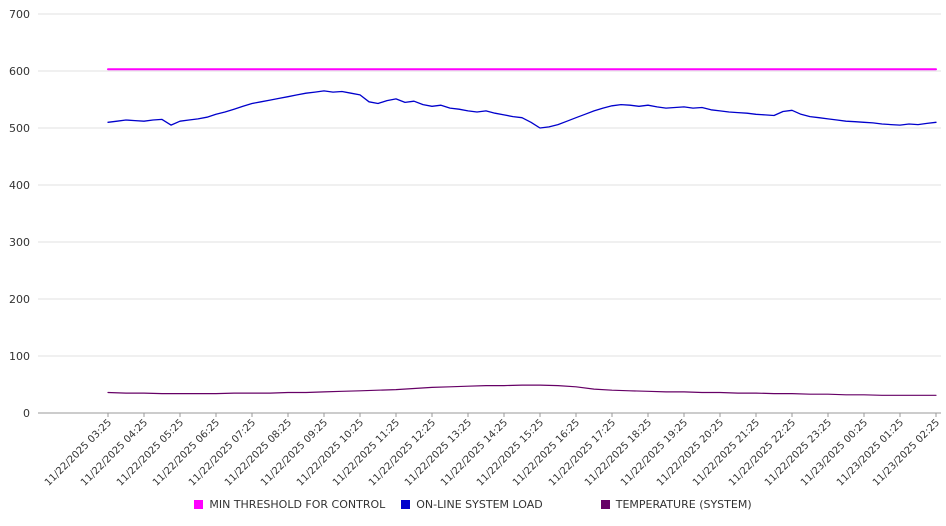 The image size is (946, 526). I want to click on x-axis-label: 11/22/2025 22:25, so click(762, 452).